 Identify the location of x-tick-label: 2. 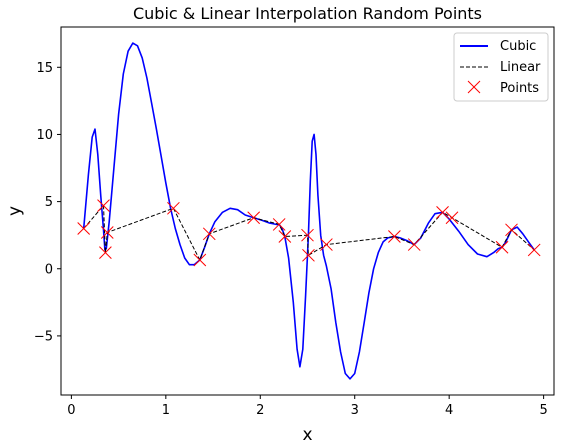
(260, 410).